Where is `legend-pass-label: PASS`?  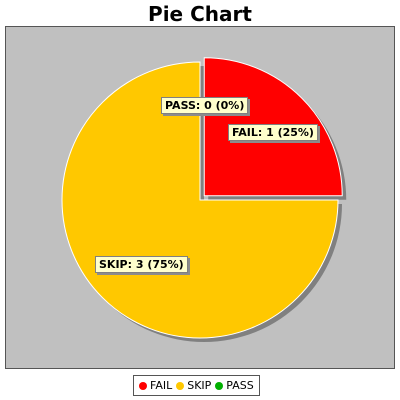 legend-pass-label: PASS is located at coordinates (240, 385).